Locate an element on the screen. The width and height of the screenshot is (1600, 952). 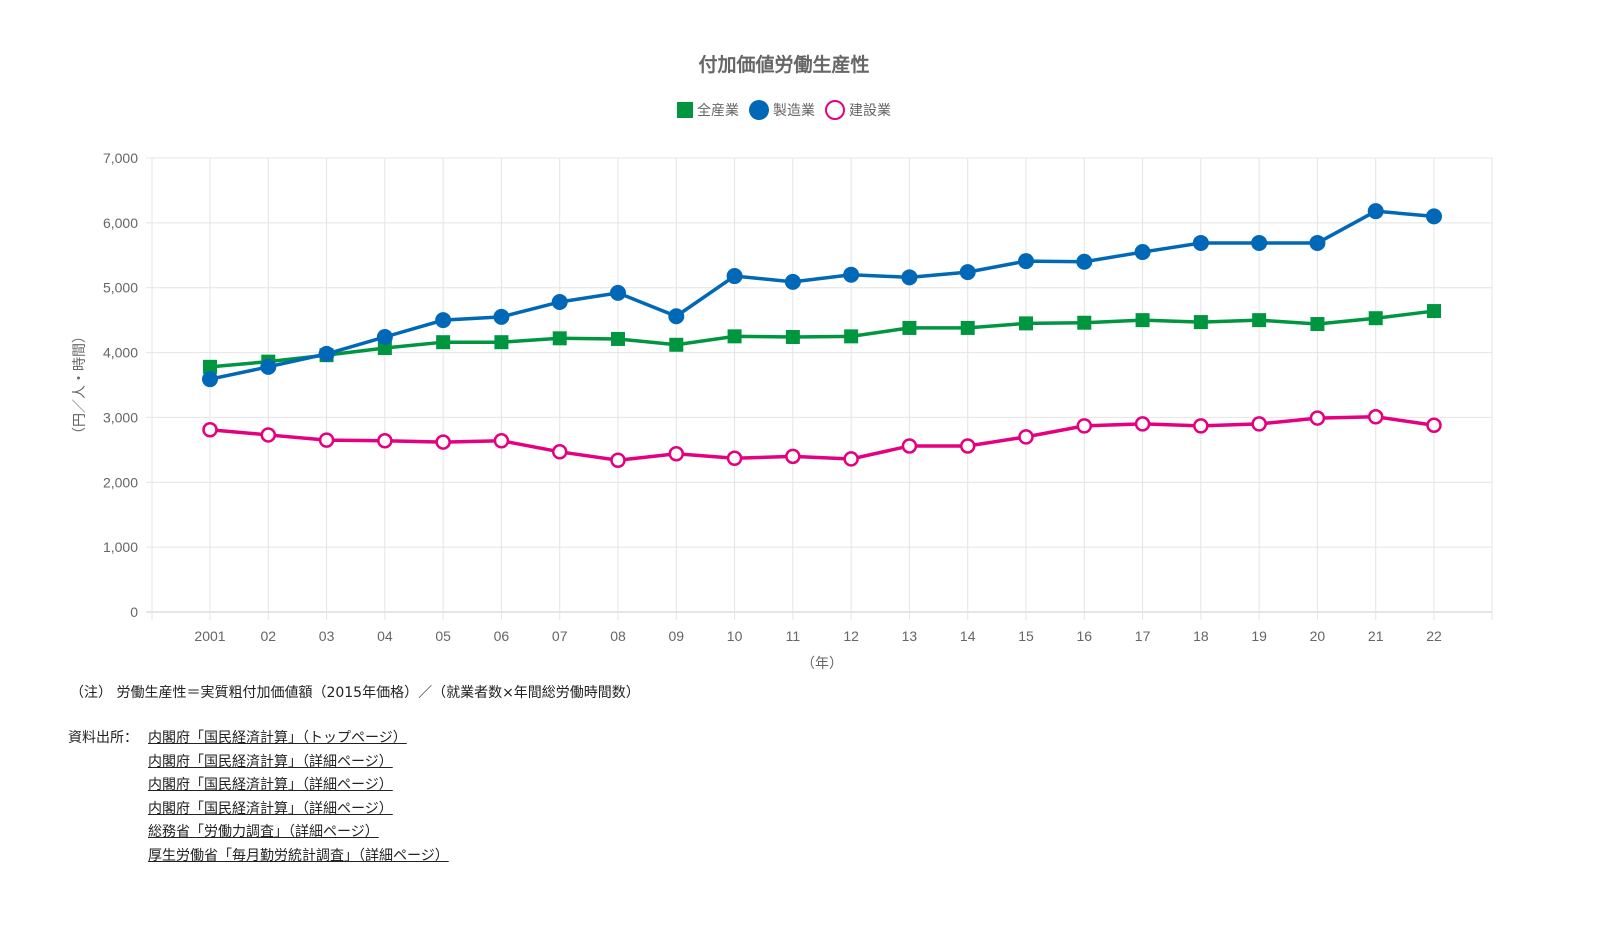
y-tick-label: 1,000 is located at coordinates (120, 547).